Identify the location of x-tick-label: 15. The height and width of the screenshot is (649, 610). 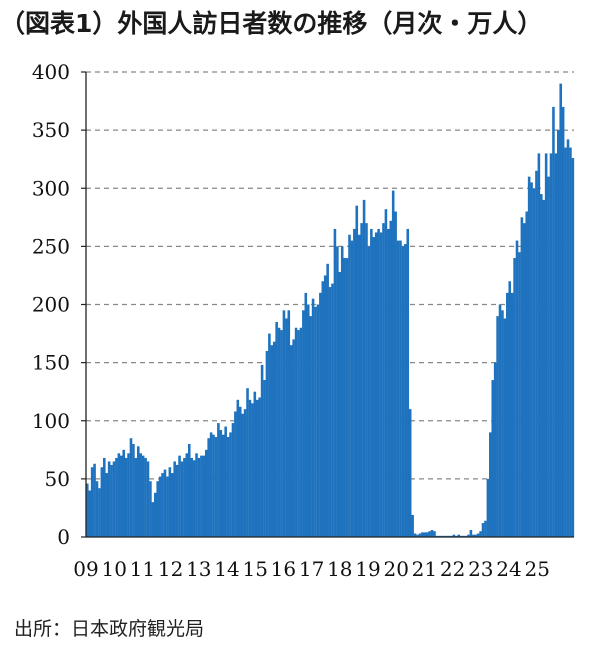
(254, 569).